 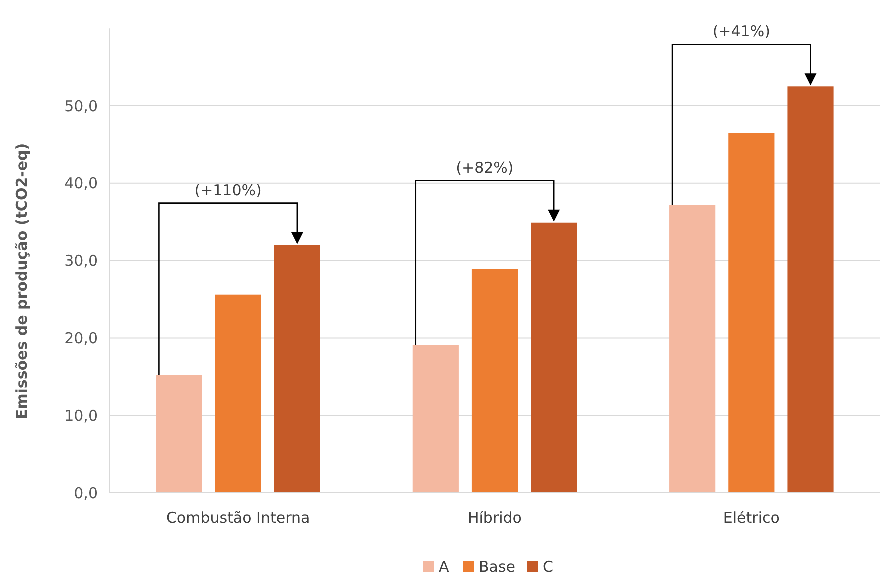 What do you see at coordinates (548, 567) in the screenshot?
I see `legend-label: C` at bounding box center [548, 567].